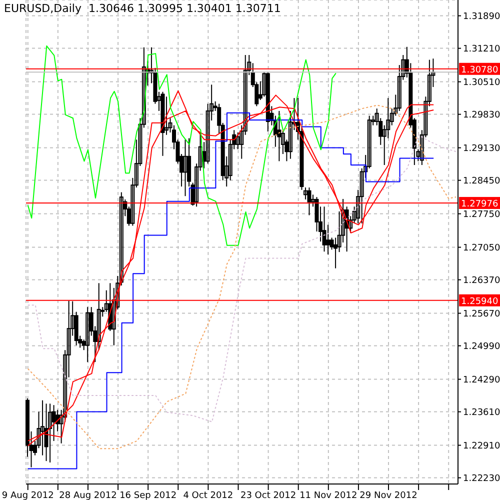  I want to click on y-tick-label: 1.29830, so click(481, 115).